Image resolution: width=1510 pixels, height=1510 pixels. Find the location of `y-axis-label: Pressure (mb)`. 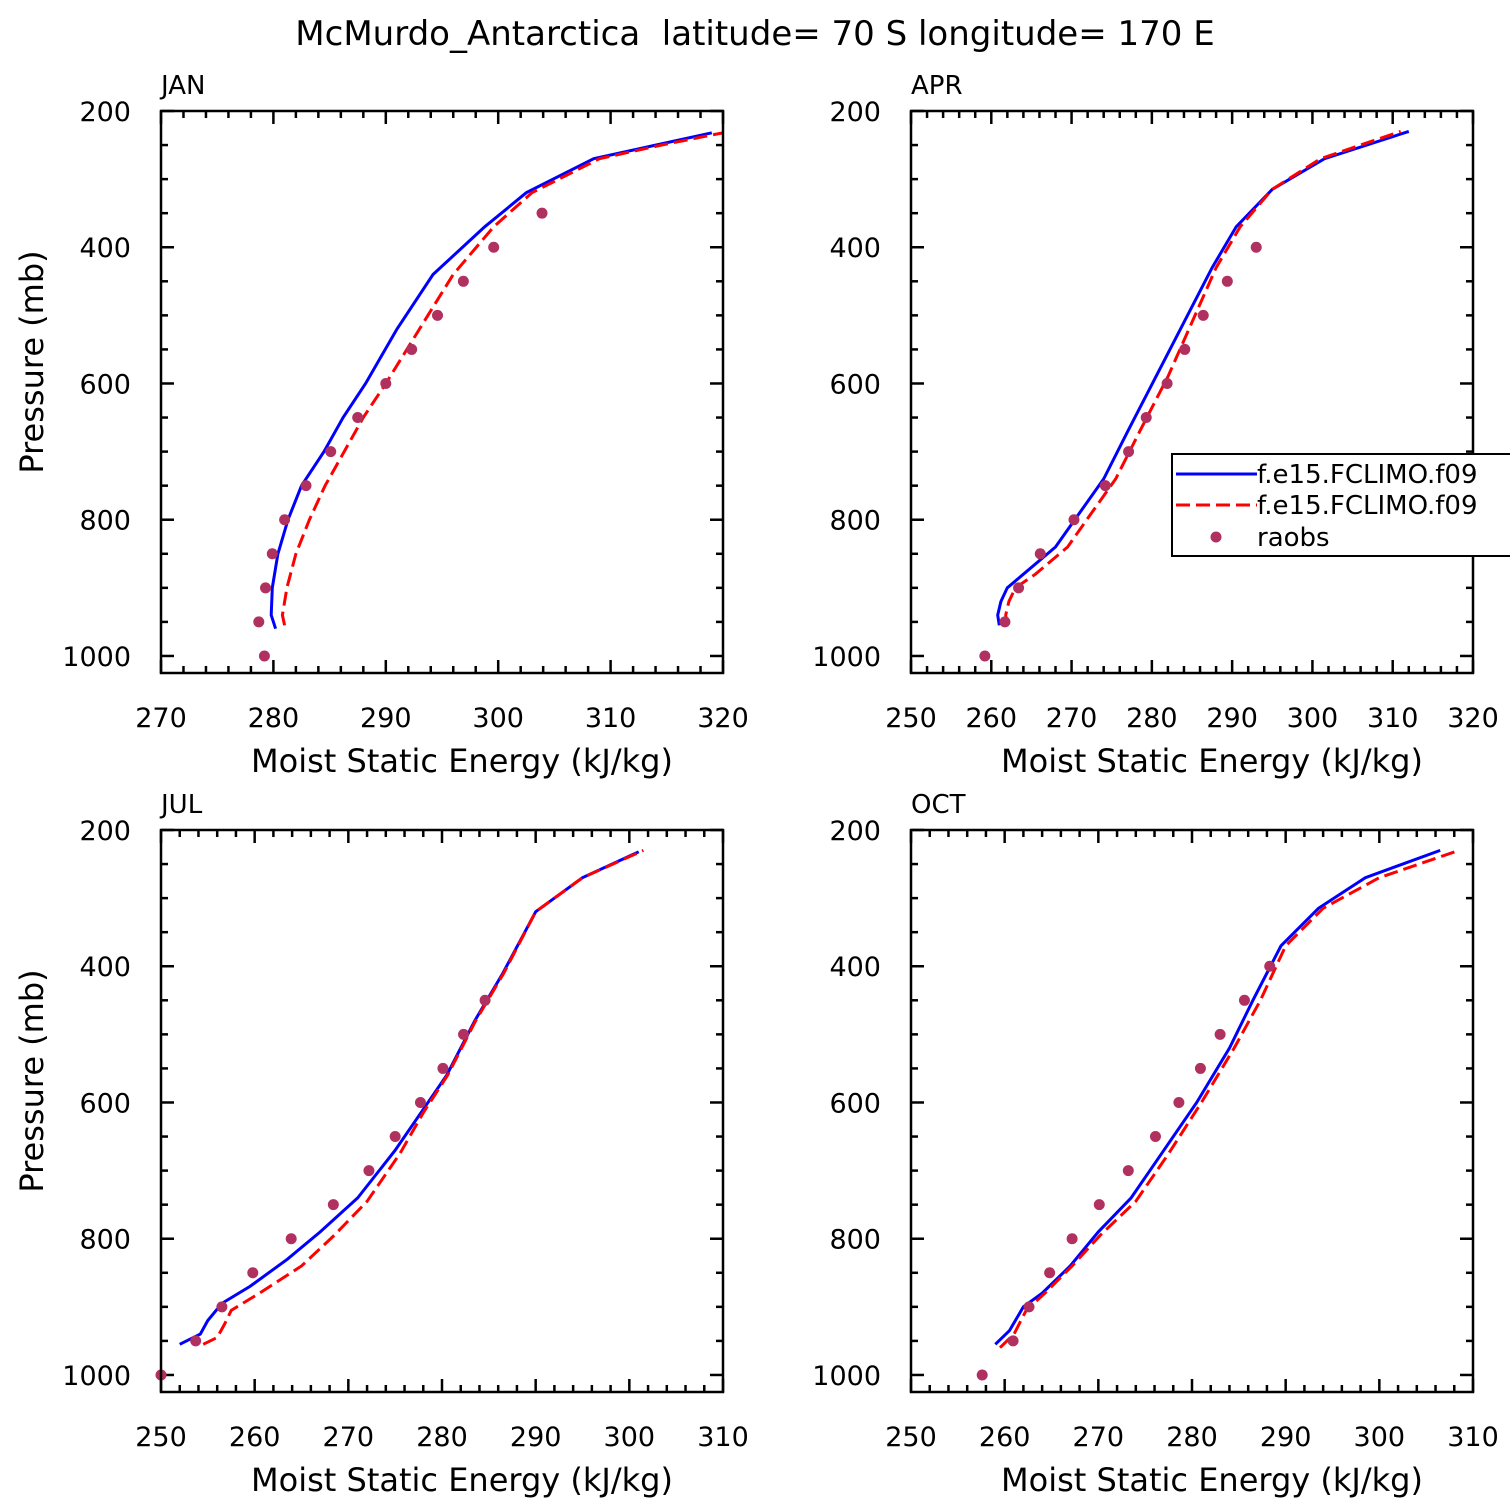

y-axis-label: Pressure (mb) is located at coordinates (32, 1080).